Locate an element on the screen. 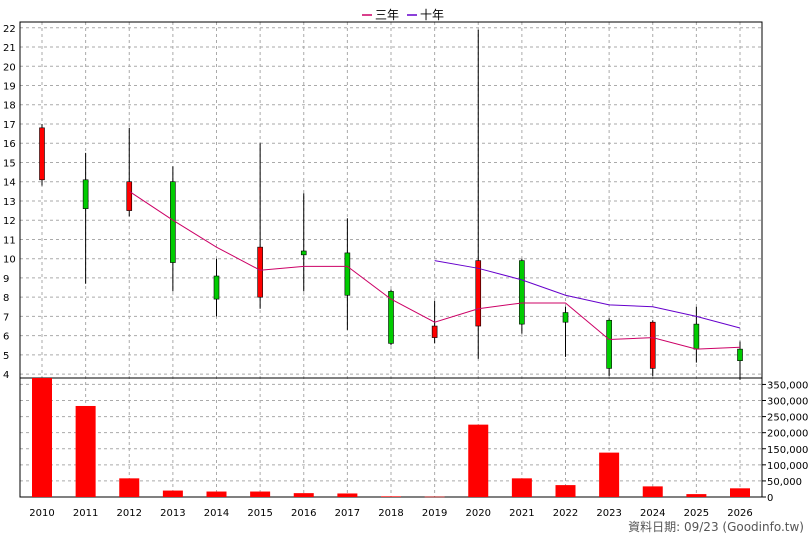  candle-body-2023 is located at coordinates (609, 344).